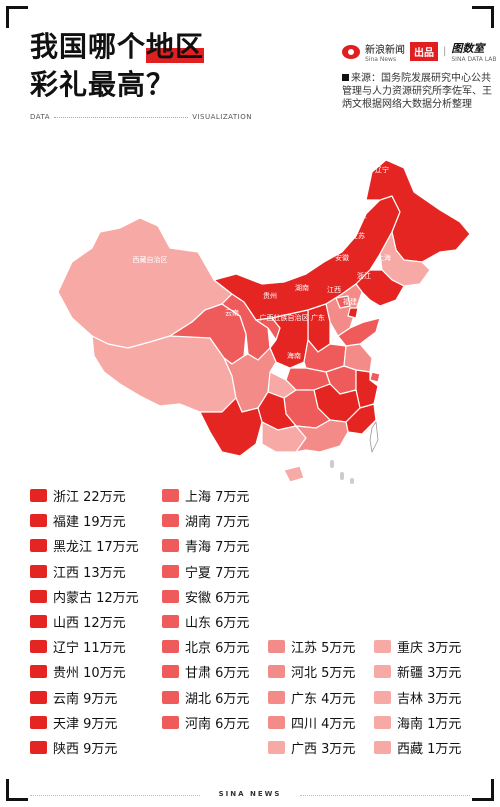 Image resolution: width=500 pixels, height=807 pixels. What do you see at coordinates (473, 51) in the screenshot?
I see `partner-logo: 图数室 SINA DATA LAB` at bounding box center [473, 51].